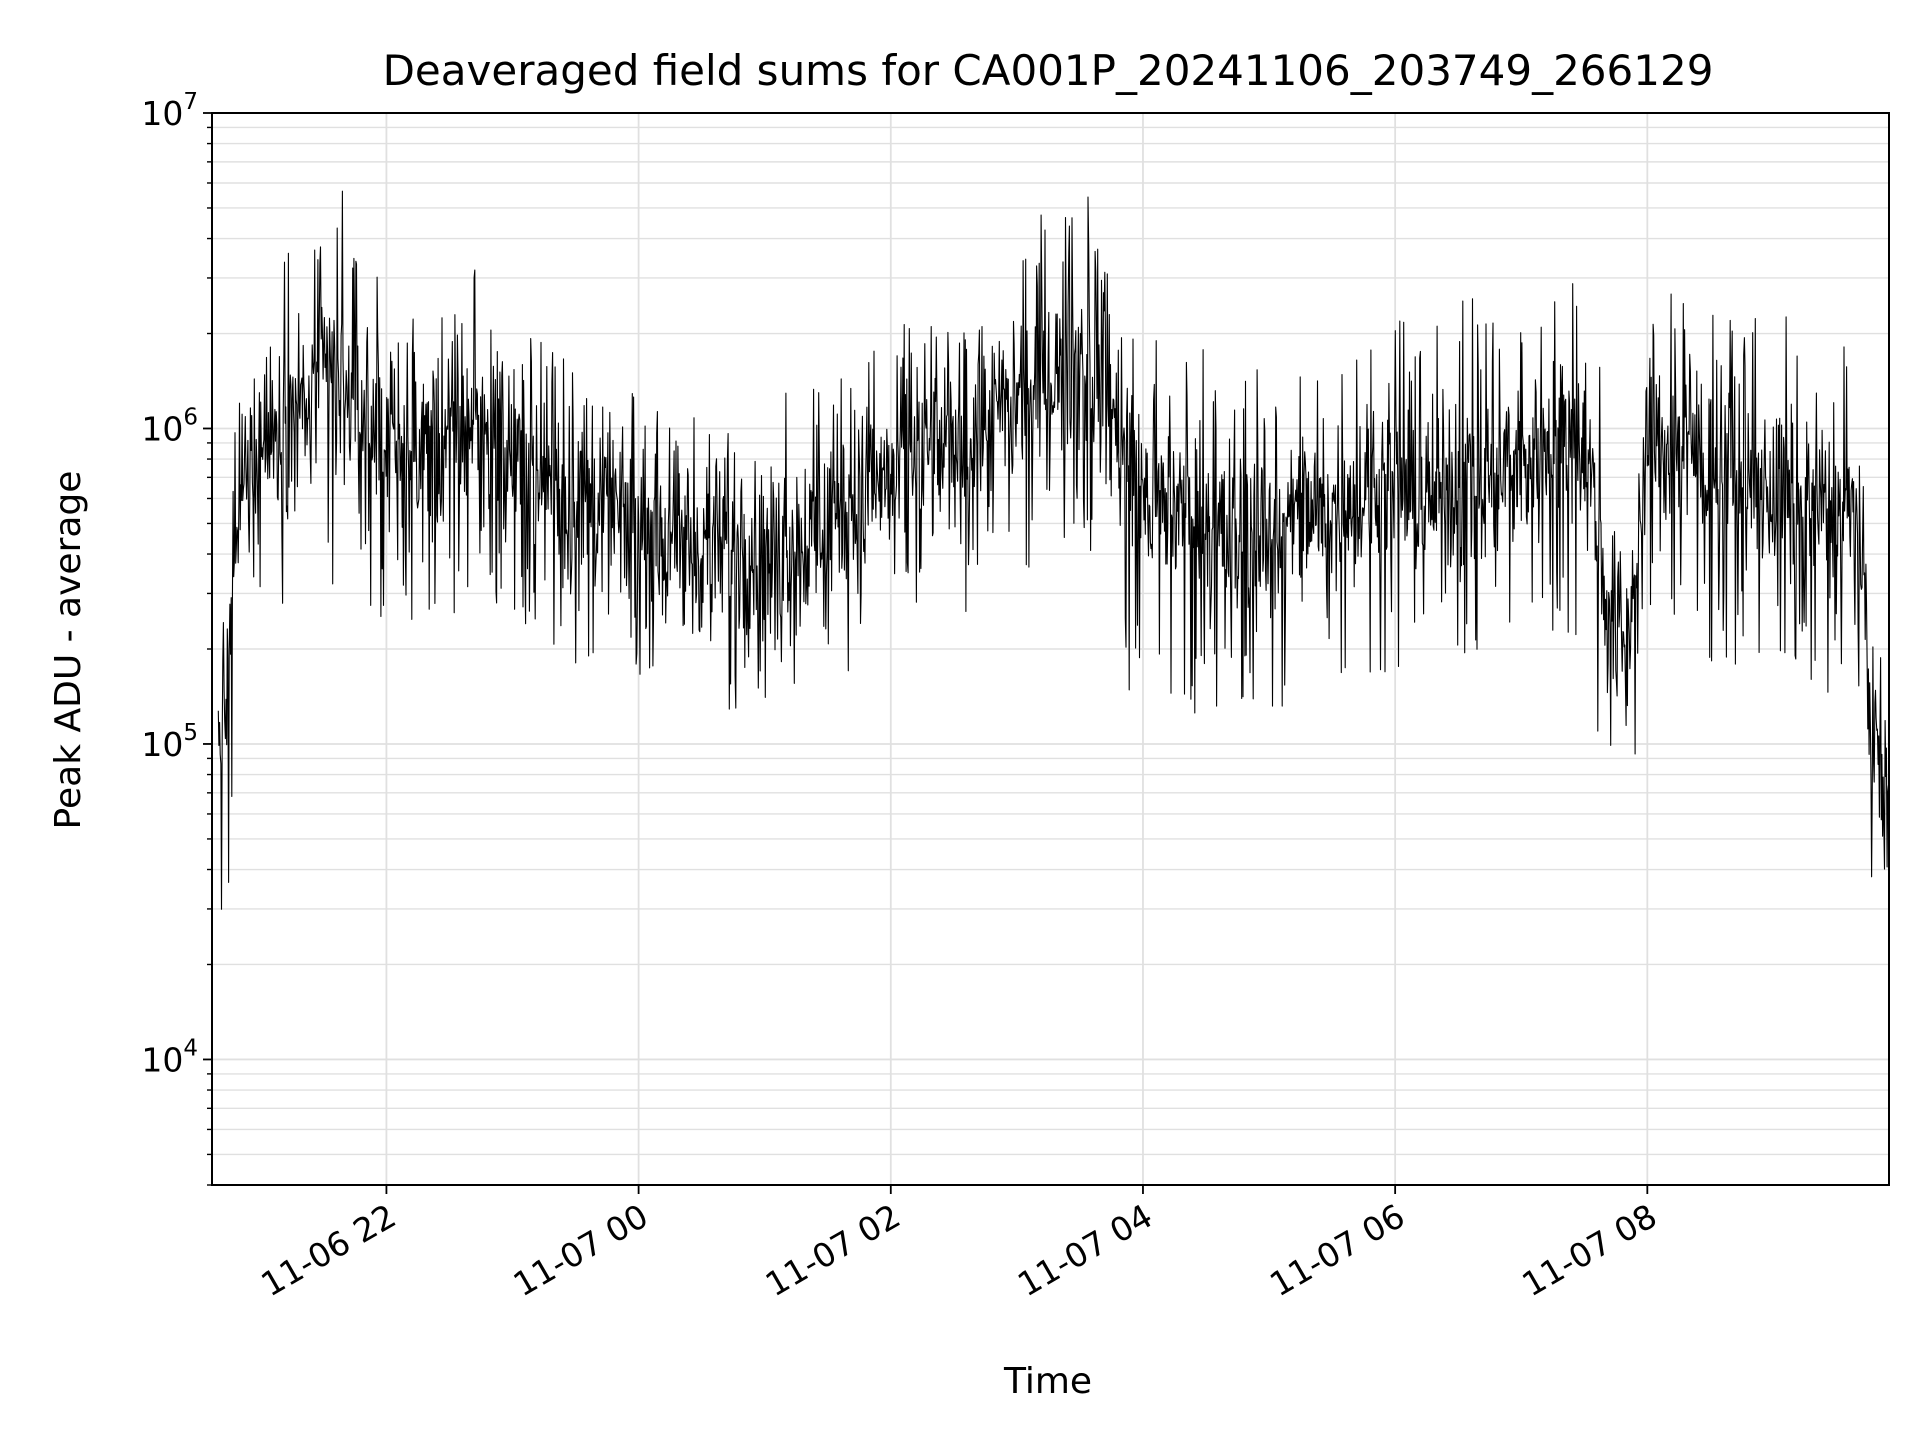 The height and width of the screenshot is (1440, 1920). Describe the element at coordinates (68, 650) in the screenshot. I see `y-axis-title: Peak ADU - average` at that location.